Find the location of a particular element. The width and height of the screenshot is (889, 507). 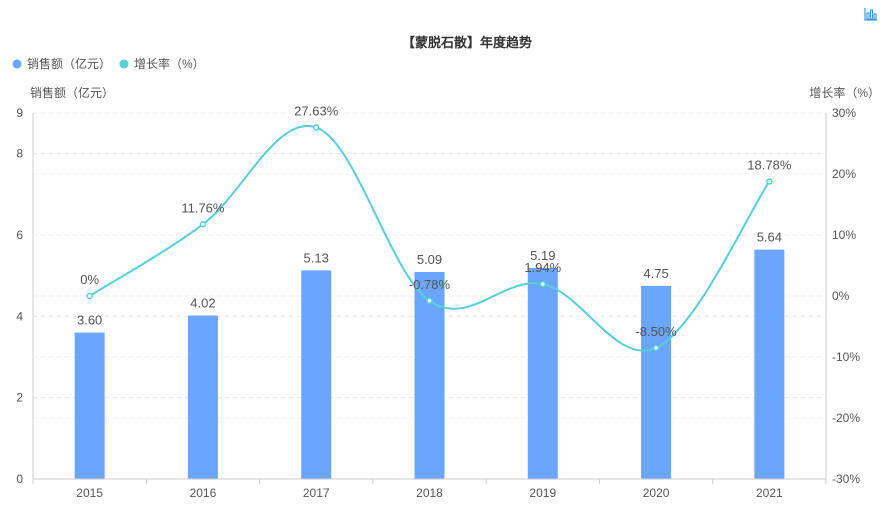

x-tick-label: 2015 is located at coordinates (89, 493).